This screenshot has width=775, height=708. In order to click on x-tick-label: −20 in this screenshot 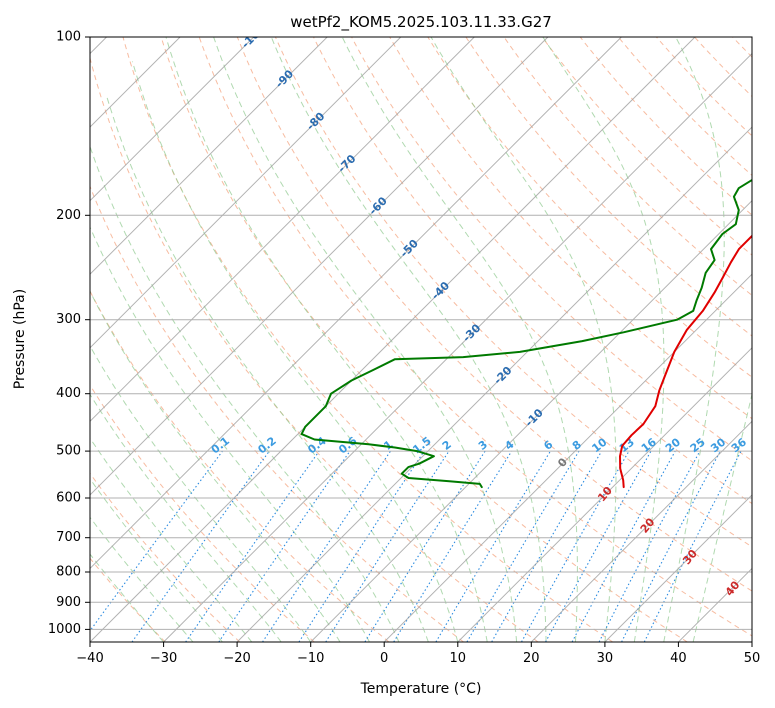, I will do `click(236, 658)`.